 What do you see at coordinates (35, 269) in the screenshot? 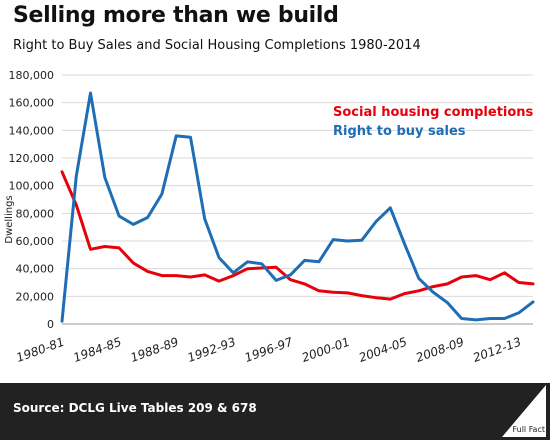
I see `y-tick-label: 40,000` at bounding box center [35, 269].